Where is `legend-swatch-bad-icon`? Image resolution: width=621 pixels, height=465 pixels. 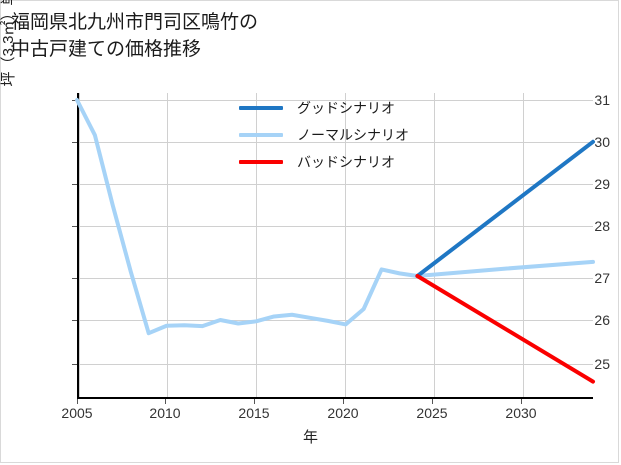
legend-swatch-bad-icon is located at coordinates (261, 161).